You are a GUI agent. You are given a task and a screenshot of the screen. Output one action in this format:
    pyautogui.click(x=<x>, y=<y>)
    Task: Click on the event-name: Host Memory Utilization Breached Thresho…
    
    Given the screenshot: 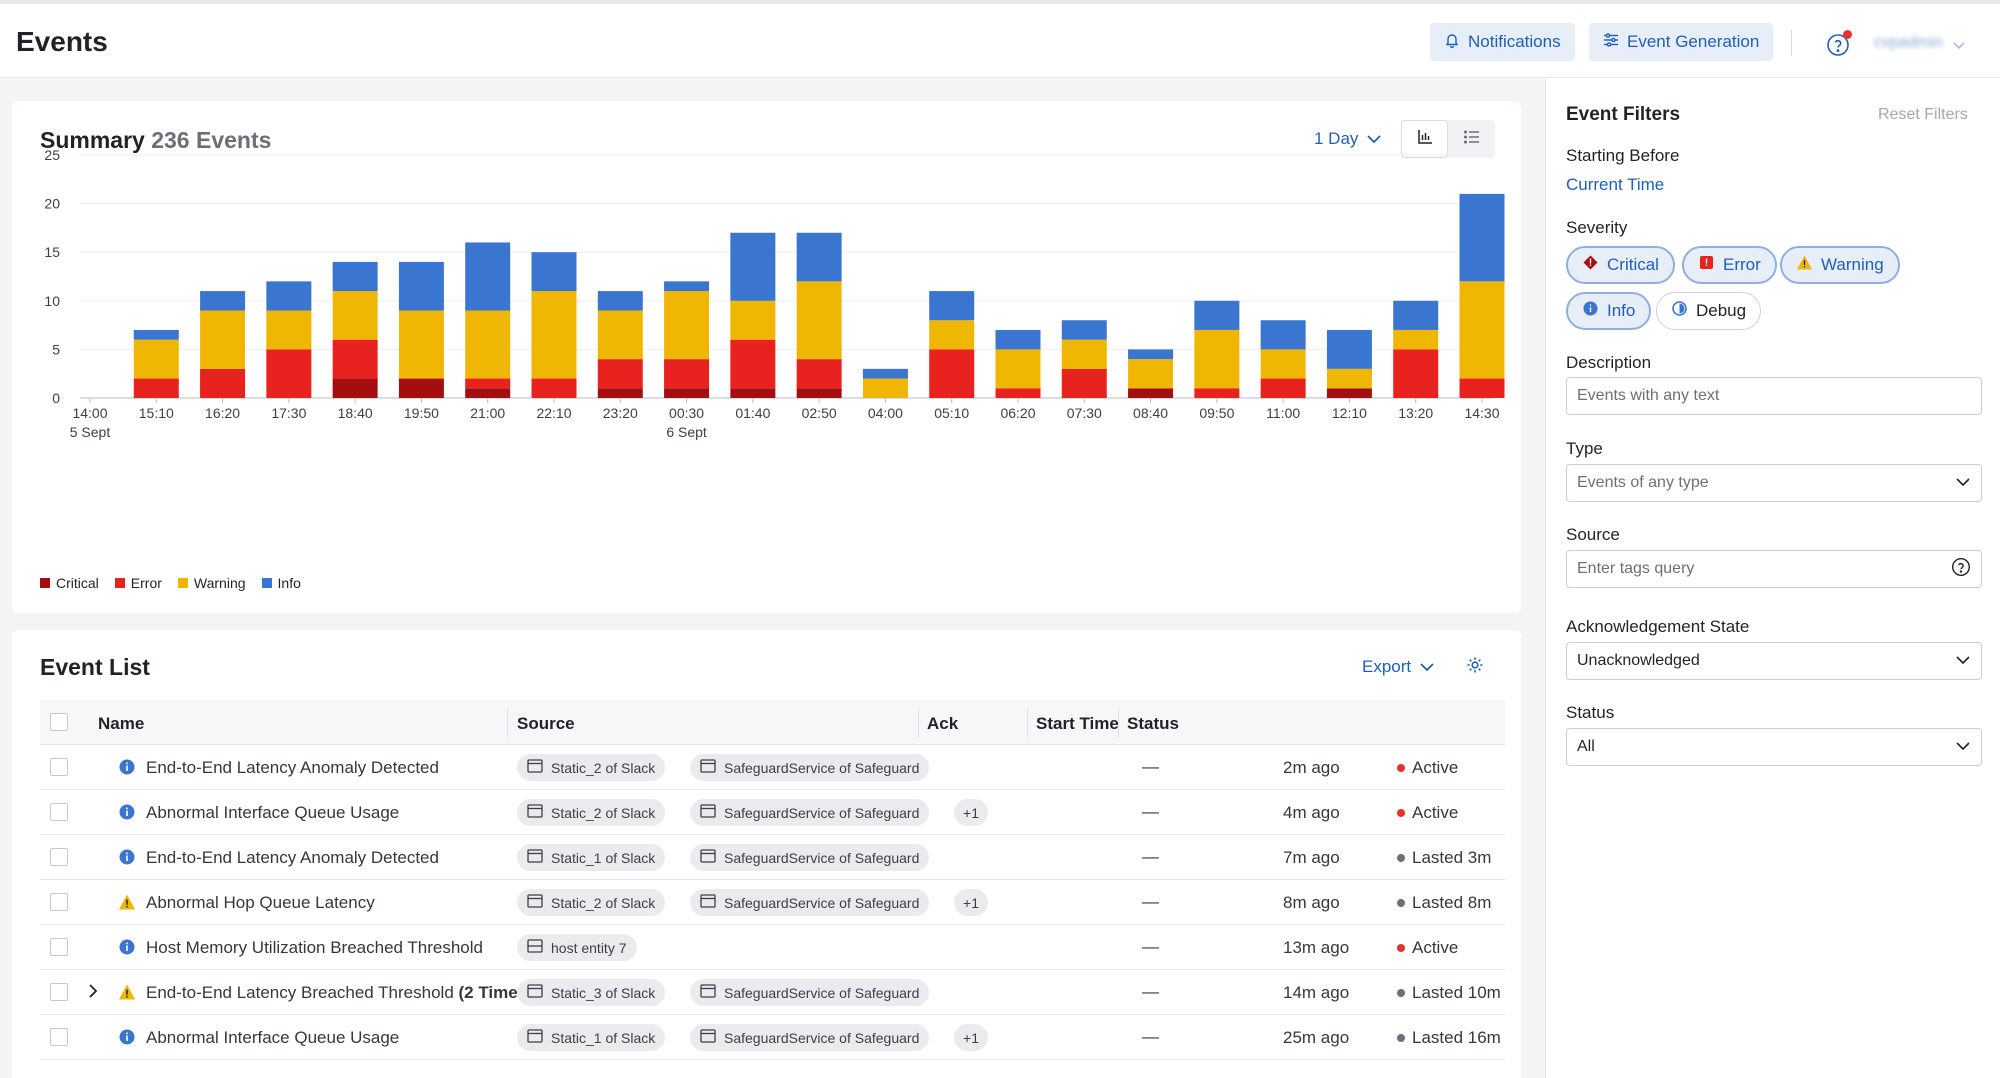 What is the action you would take?
    pyautogui.click(x=314, y=948)
    